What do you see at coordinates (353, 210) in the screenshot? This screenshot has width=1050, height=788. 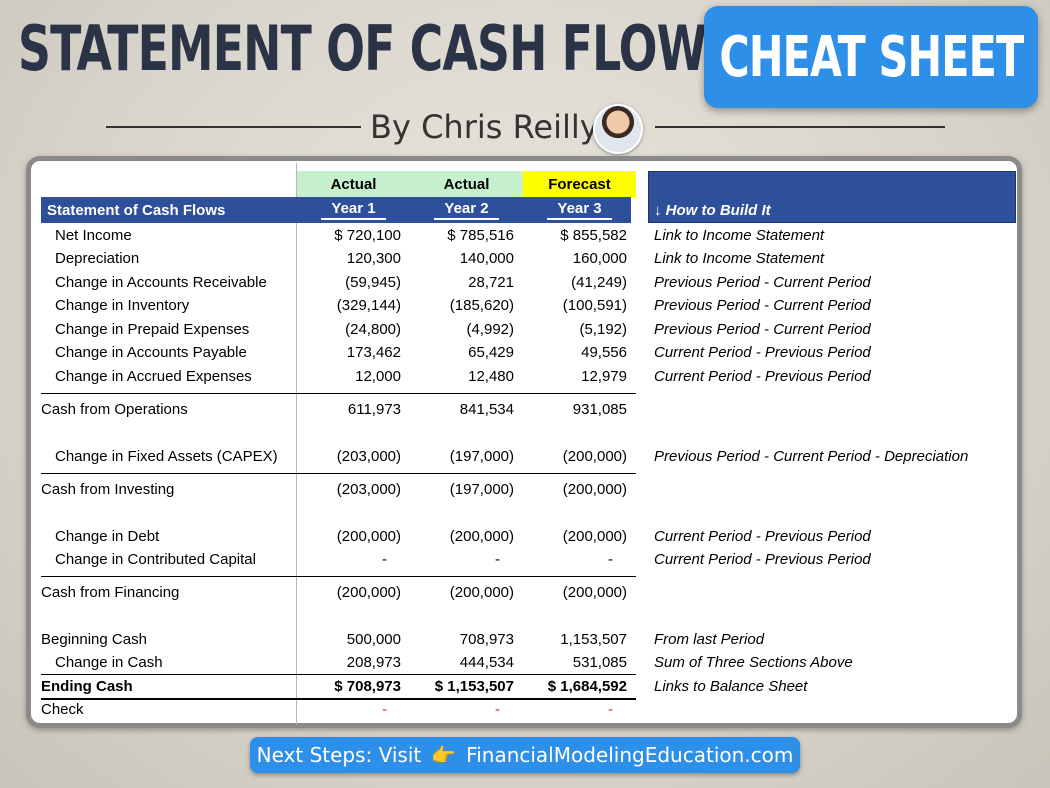 I see `year-1-header: Year 1` at bounding box center [353, 210].